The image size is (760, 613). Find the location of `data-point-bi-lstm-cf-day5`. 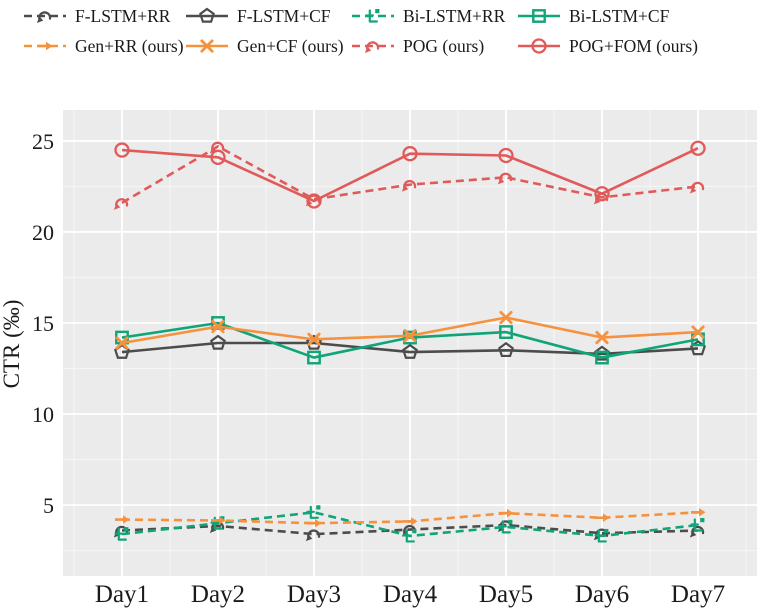

data-point-bi-lstm-cf-day5 is located at coordinates (506, 332).